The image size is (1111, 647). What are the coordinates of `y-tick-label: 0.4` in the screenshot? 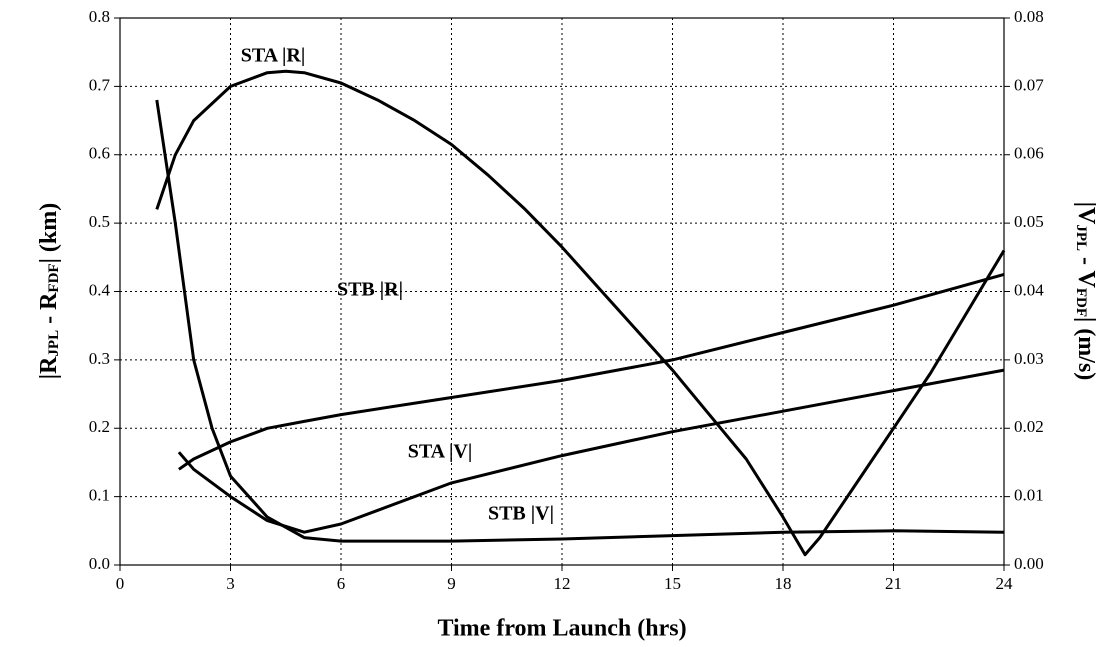 It's located at (100, 289).